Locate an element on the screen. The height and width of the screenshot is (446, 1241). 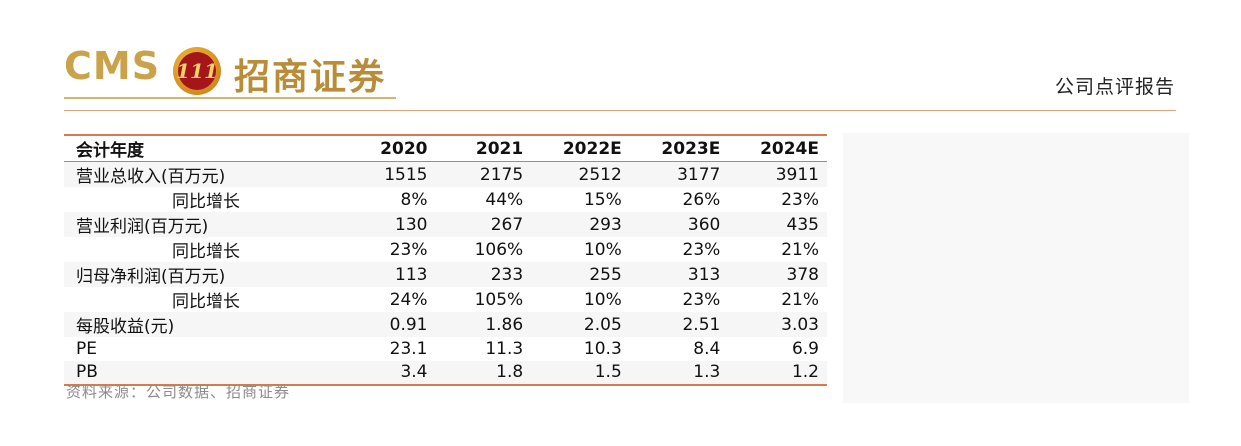
table-cell: 113 is located at coordinates (411, 274).